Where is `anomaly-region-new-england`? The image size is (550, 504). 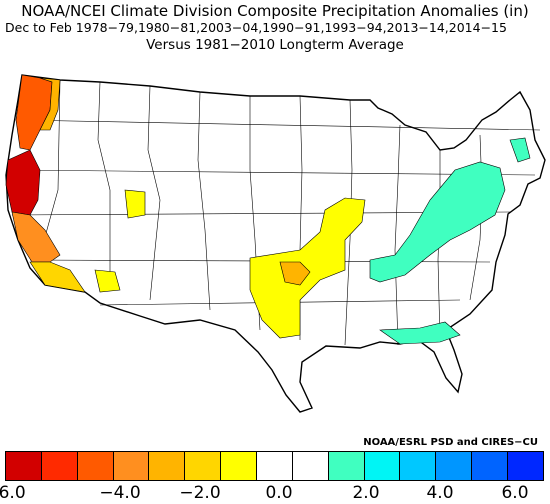
anomaly-region-new-england is located at coordinates (520, 150).